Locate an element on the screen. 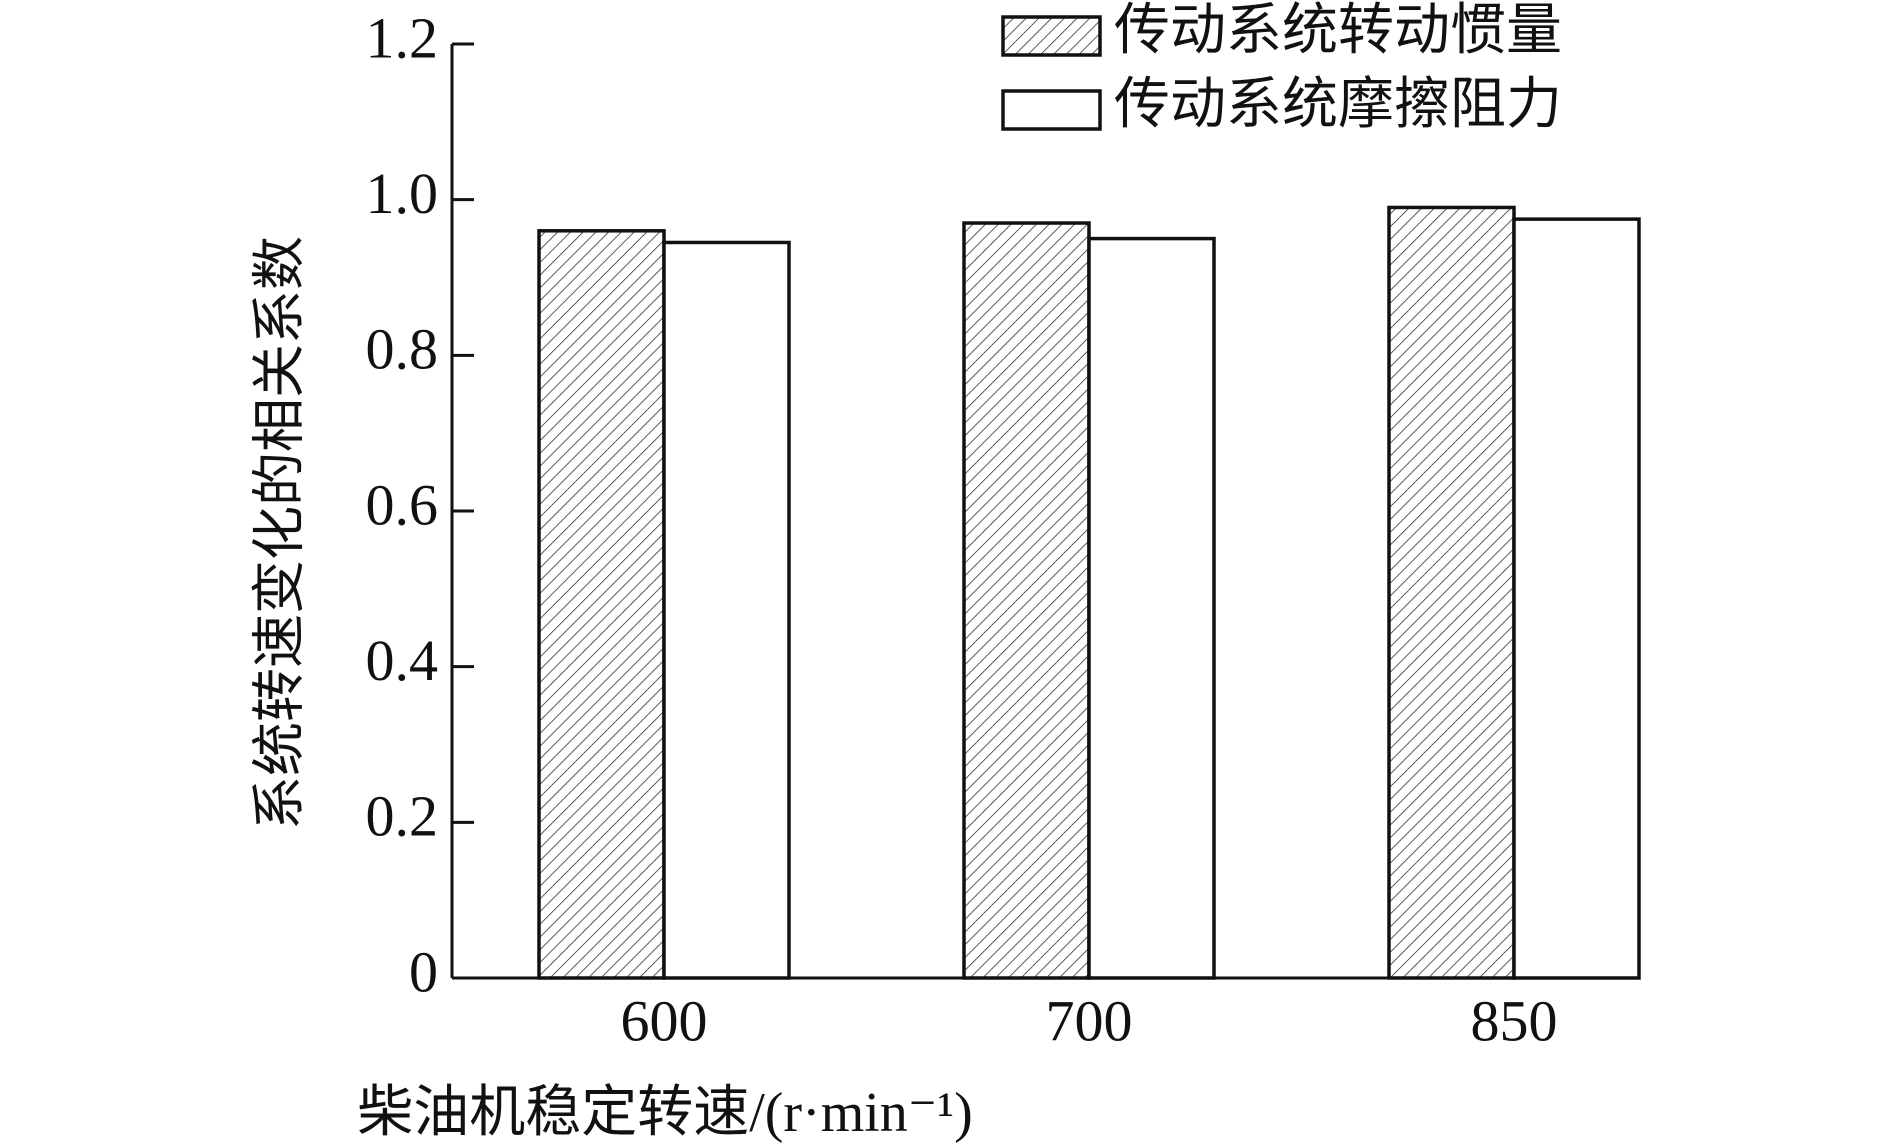  x-tick-label: 700 is located at coordinates (1089, 1020).